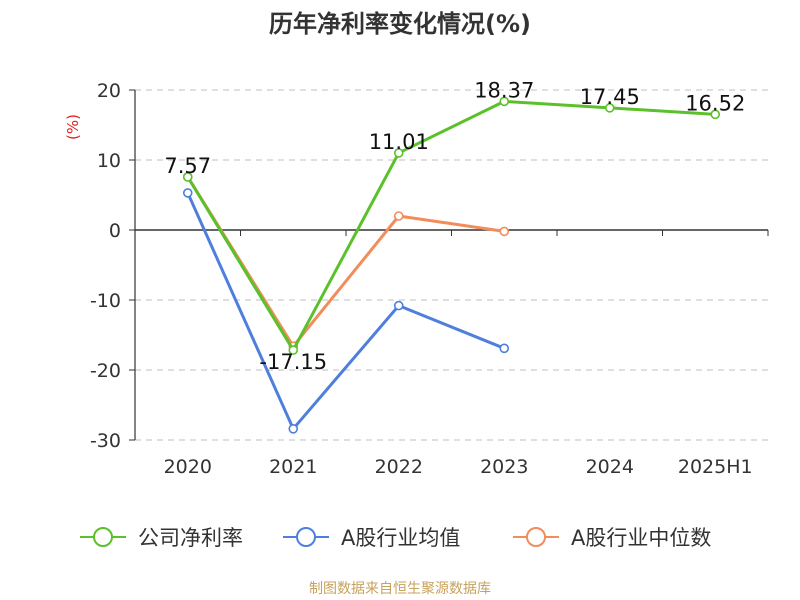 The image size is (800, 600). What do you see at coordinates (610, 467) in the screenshot?
I see `x-tick-label: 2024` at bounding box center [610, 467].